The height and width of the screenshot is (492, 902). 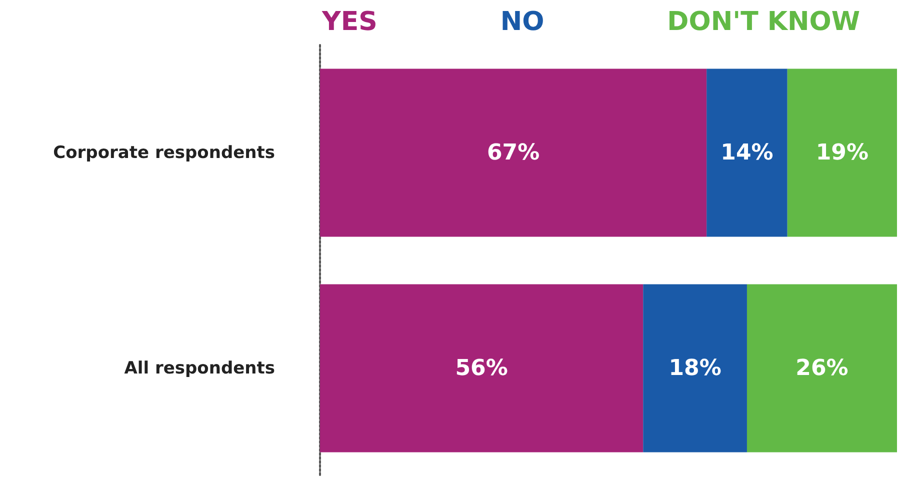 What do you see at coordinates (199, 368) in the screenshot?
I see `y-tick-label: All respondents` at bounding box center [199, 368].